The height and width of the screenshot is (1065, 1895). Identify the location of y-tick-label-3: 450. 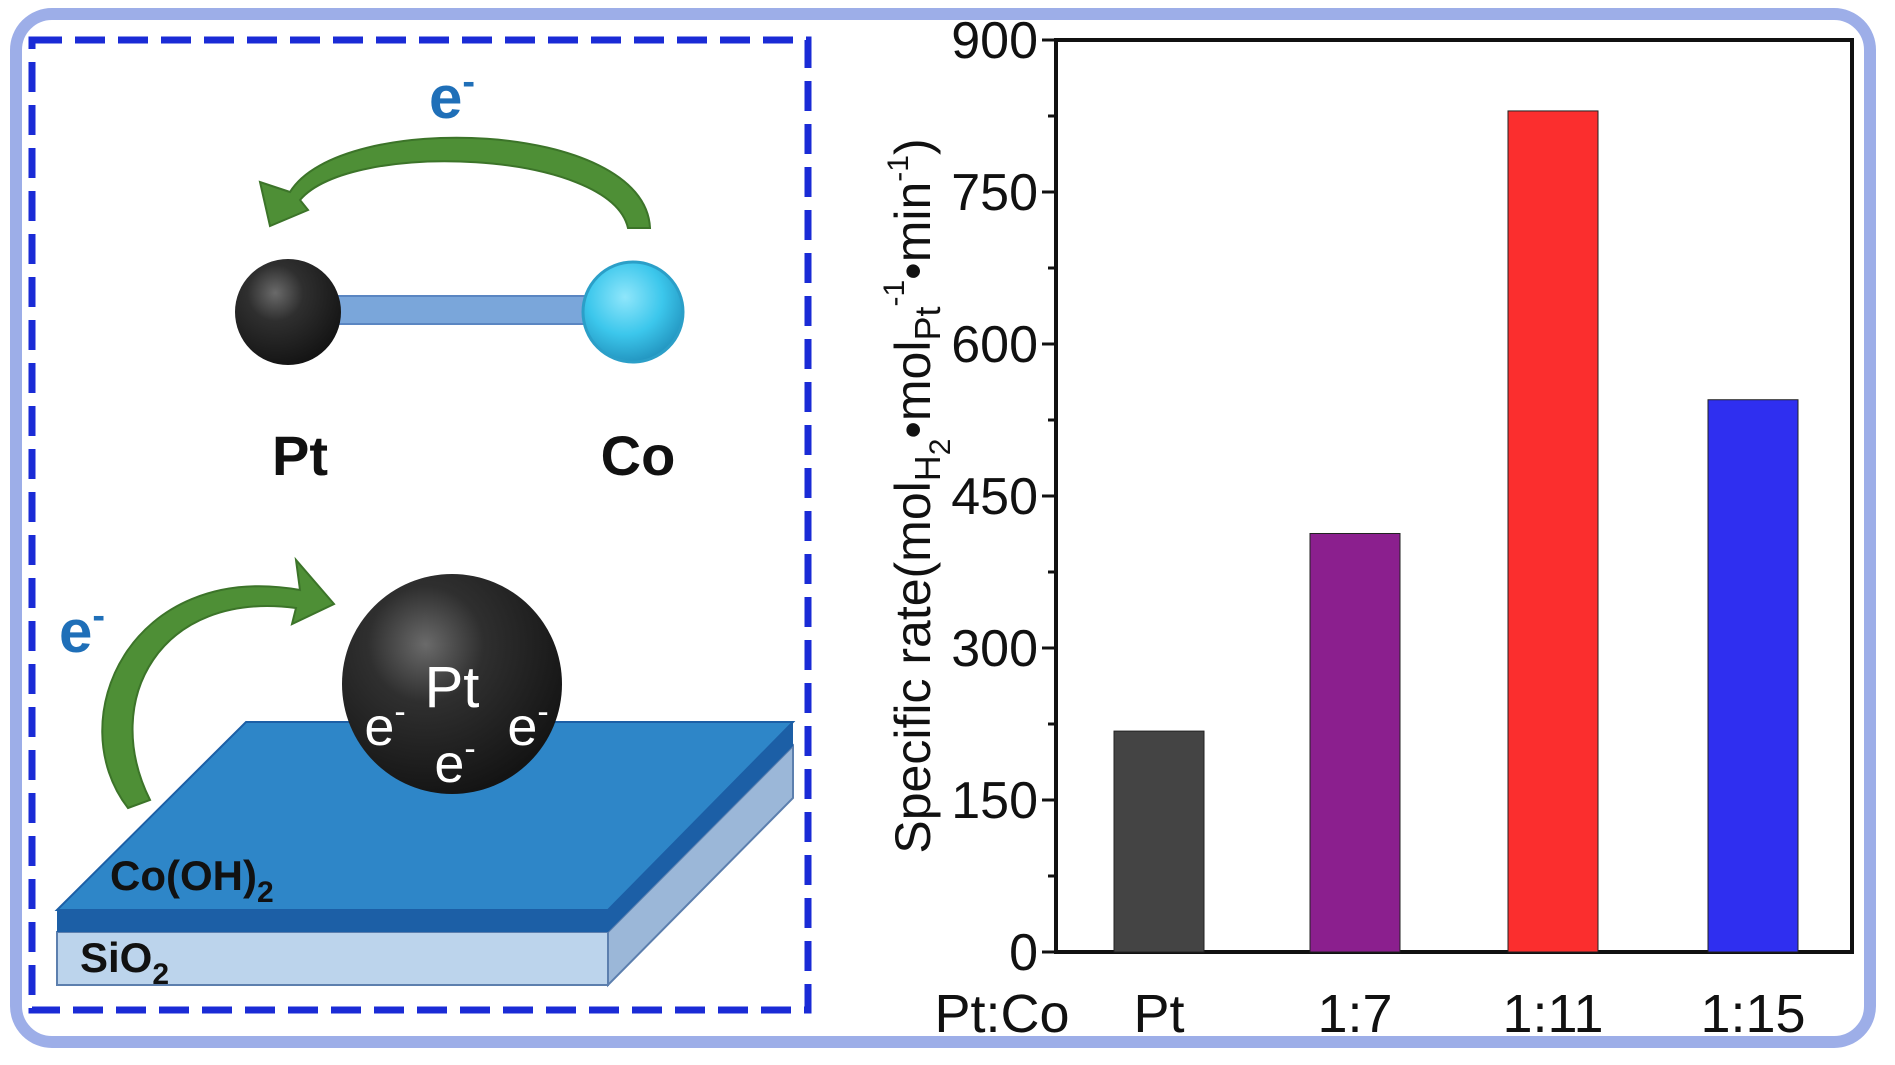
(994, 497).